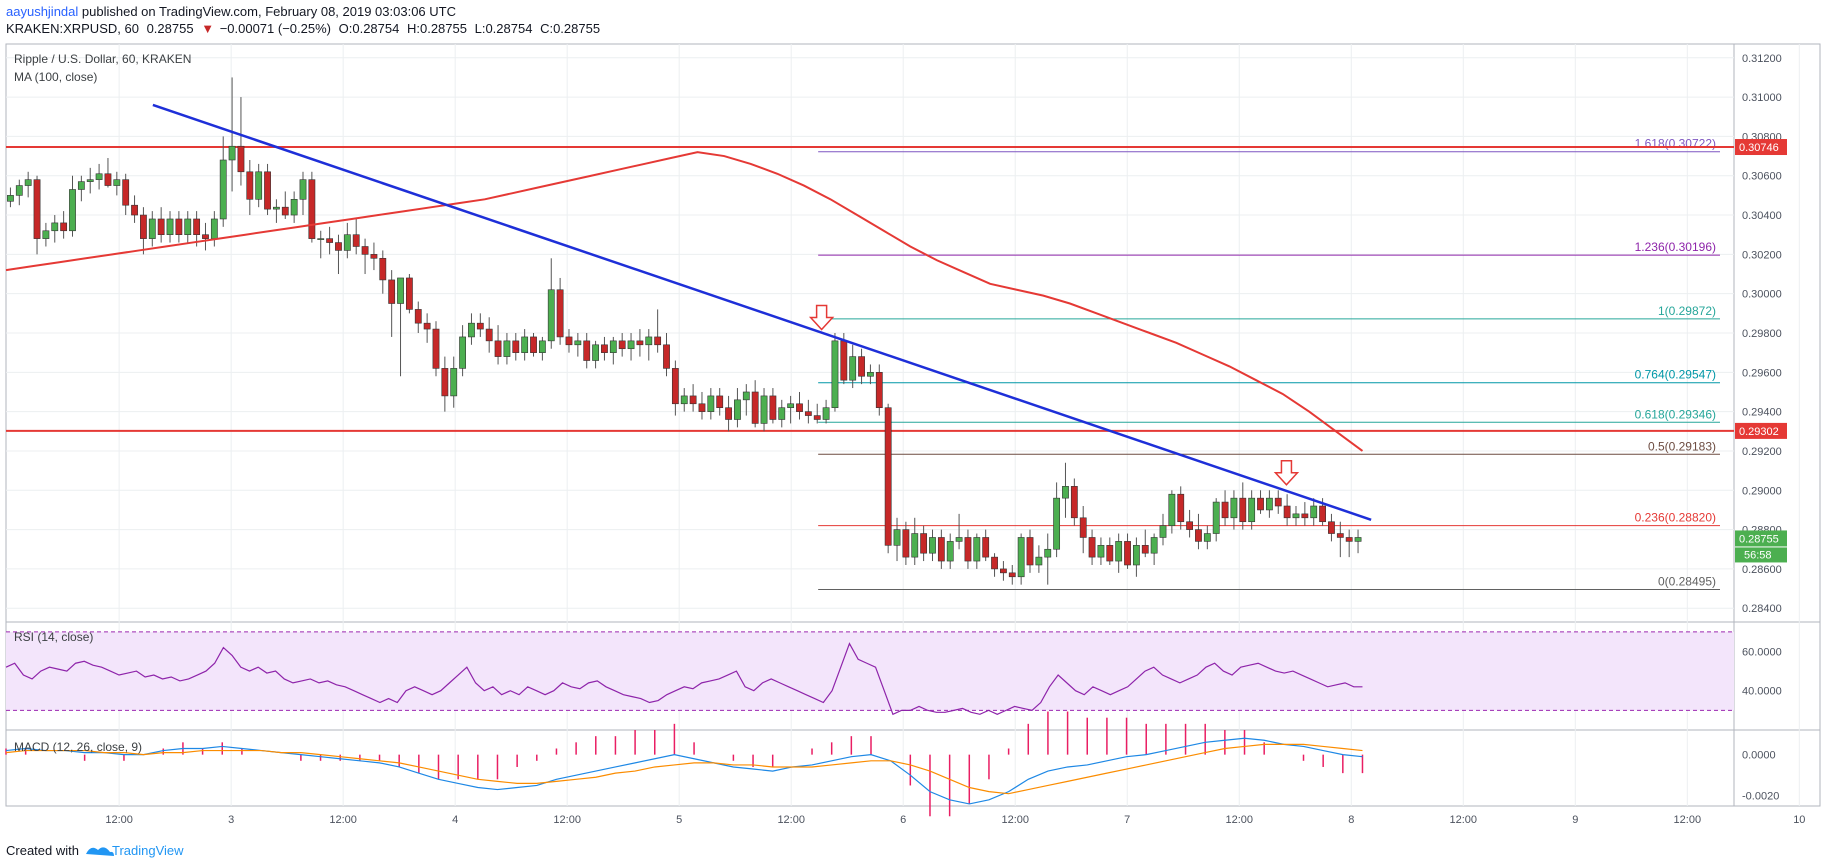  I want to click on time-tick-label: 10, so click(1799, 820).